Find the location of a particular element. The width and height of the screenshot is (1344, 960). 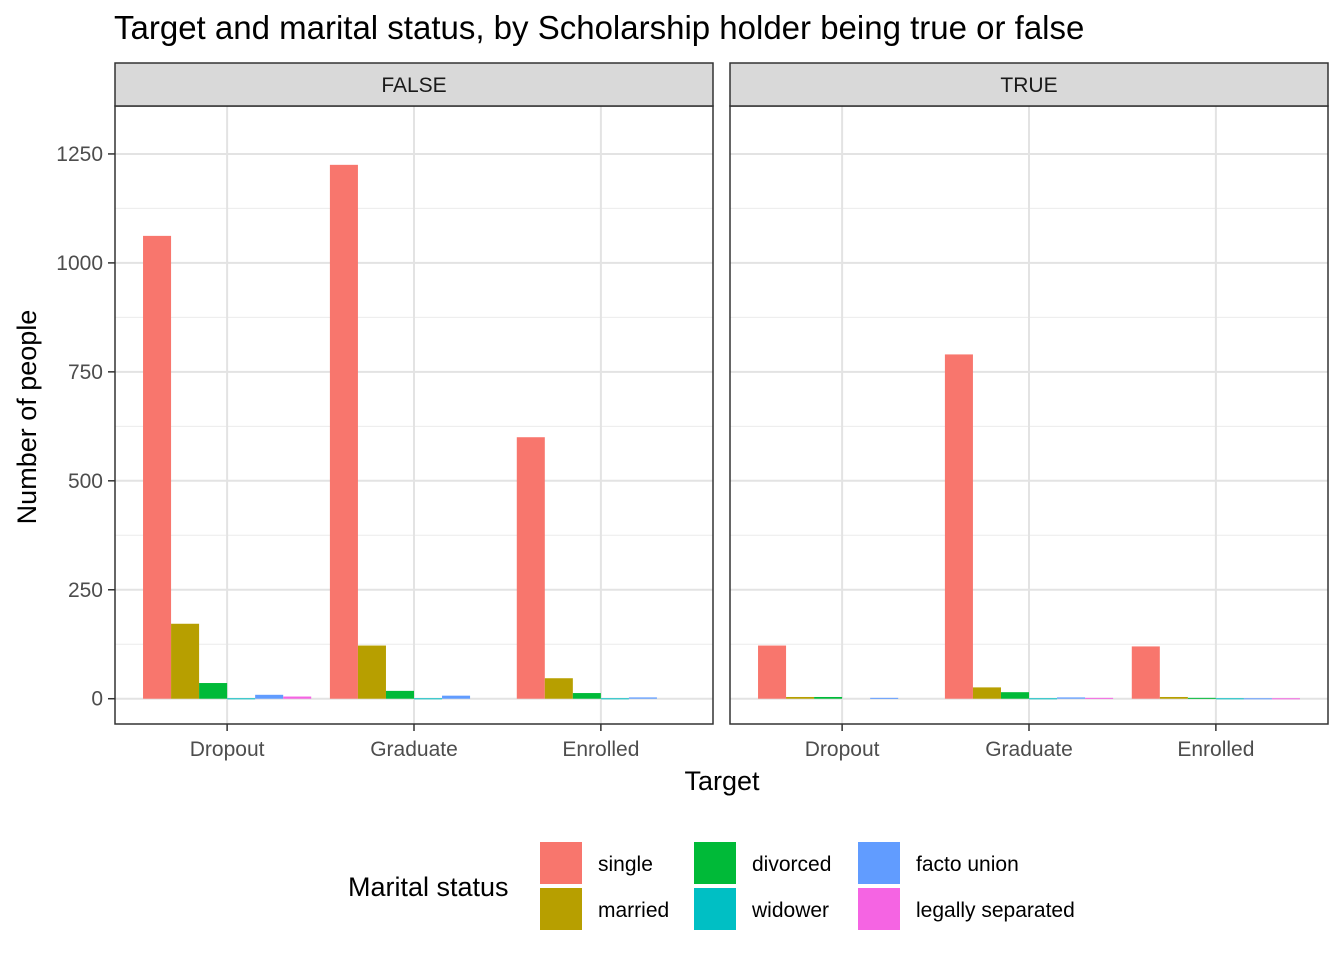

legend-title: Marital status is located at coordinates (428, 887).